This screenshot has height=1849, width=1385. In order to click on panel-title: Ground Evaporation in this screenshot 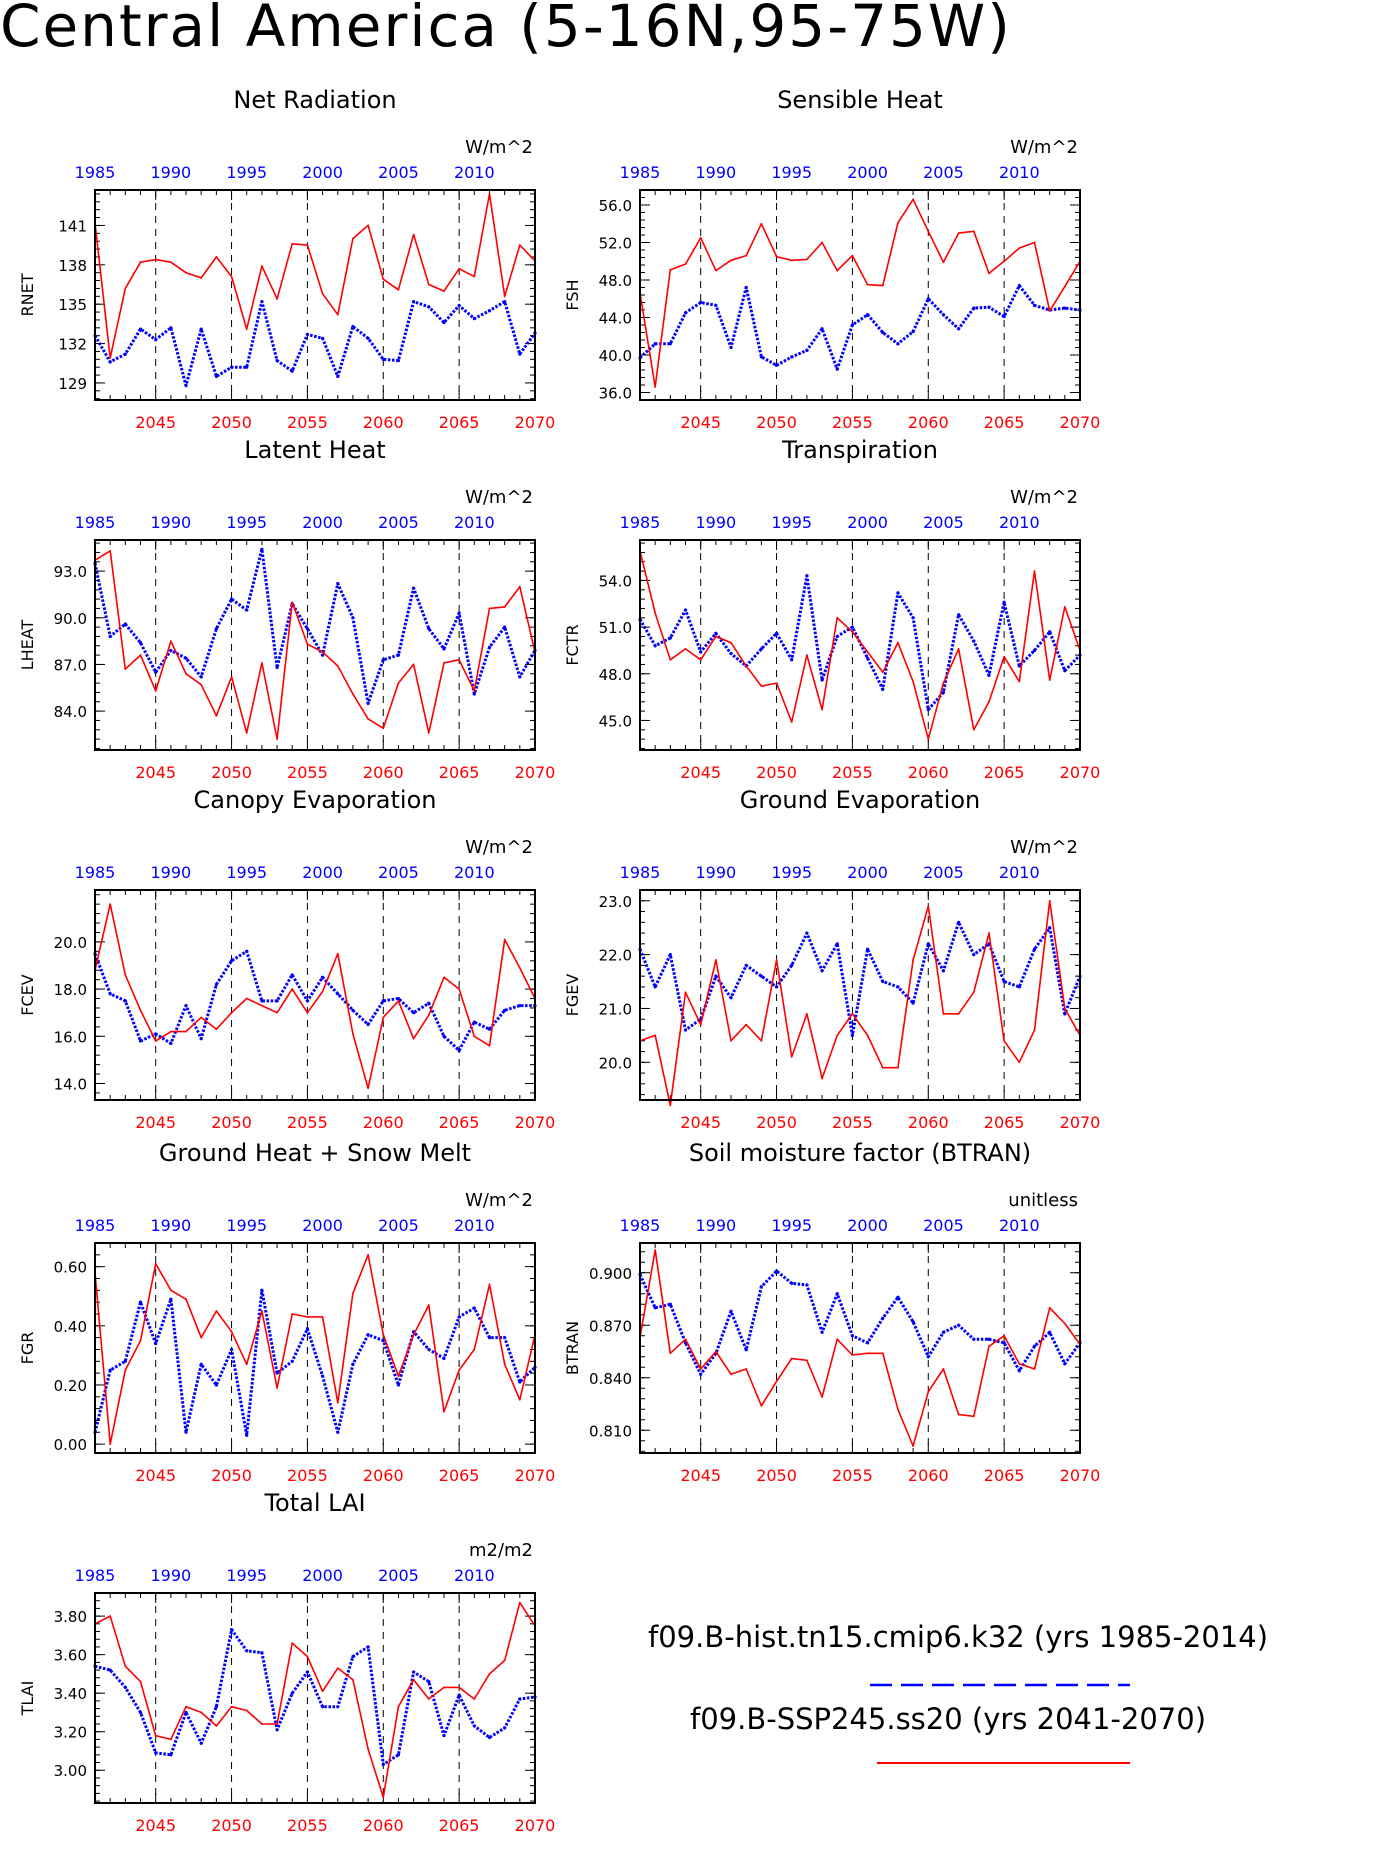, I will do `click(860, 800)`.